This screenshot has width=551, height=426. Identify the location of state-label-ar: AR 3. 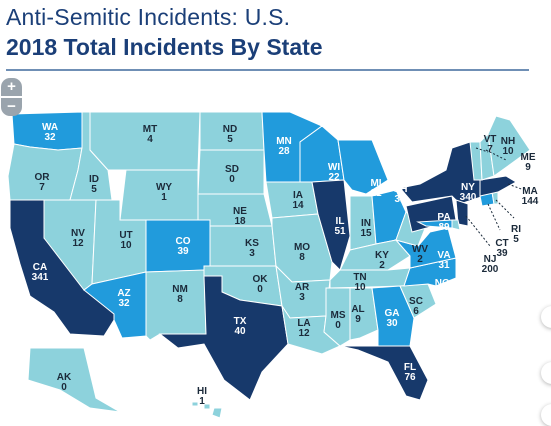
(302, 292).